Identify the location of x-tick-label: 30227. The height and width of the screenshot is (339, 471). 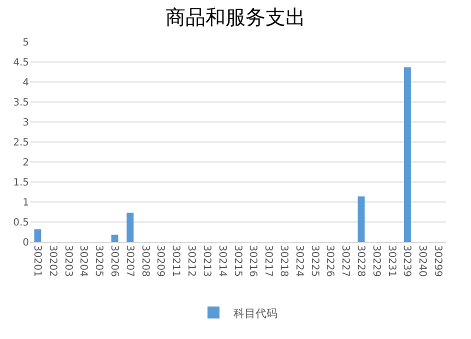
(345, 261).